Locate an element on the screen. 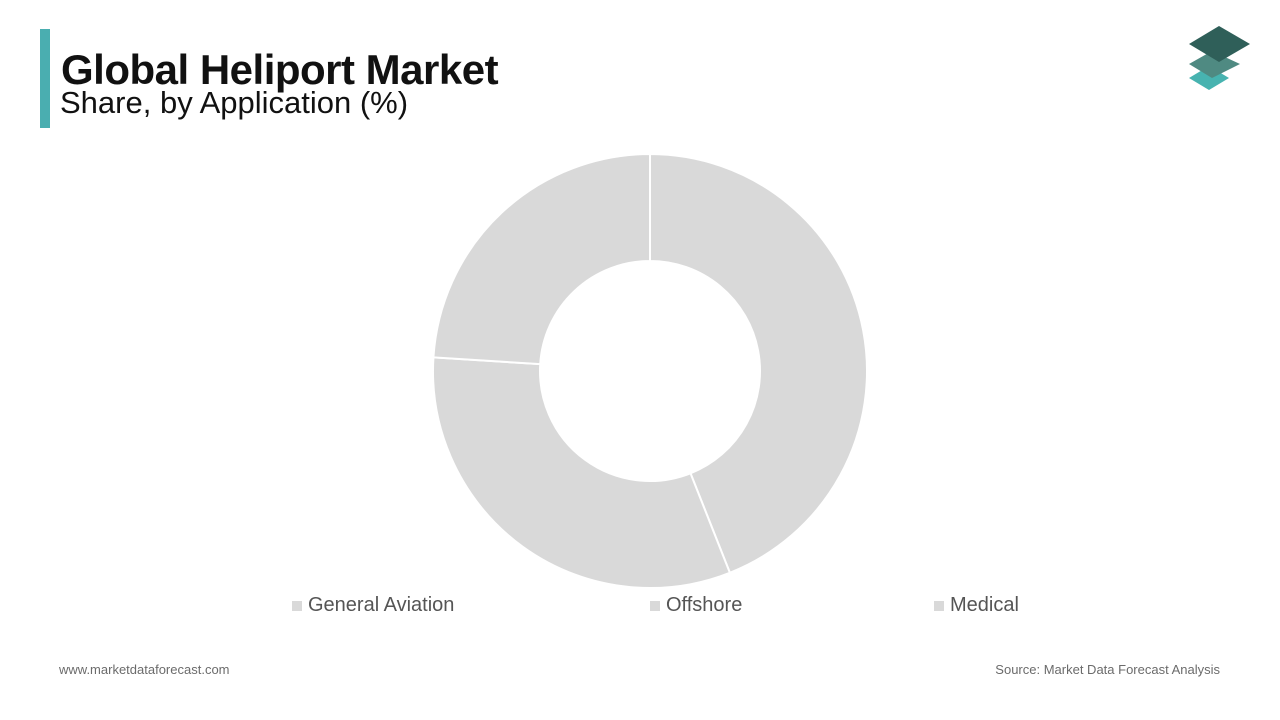 This screenshot has height=720, width=1280. logo-layer-top is located at coordinates (1219, 44).